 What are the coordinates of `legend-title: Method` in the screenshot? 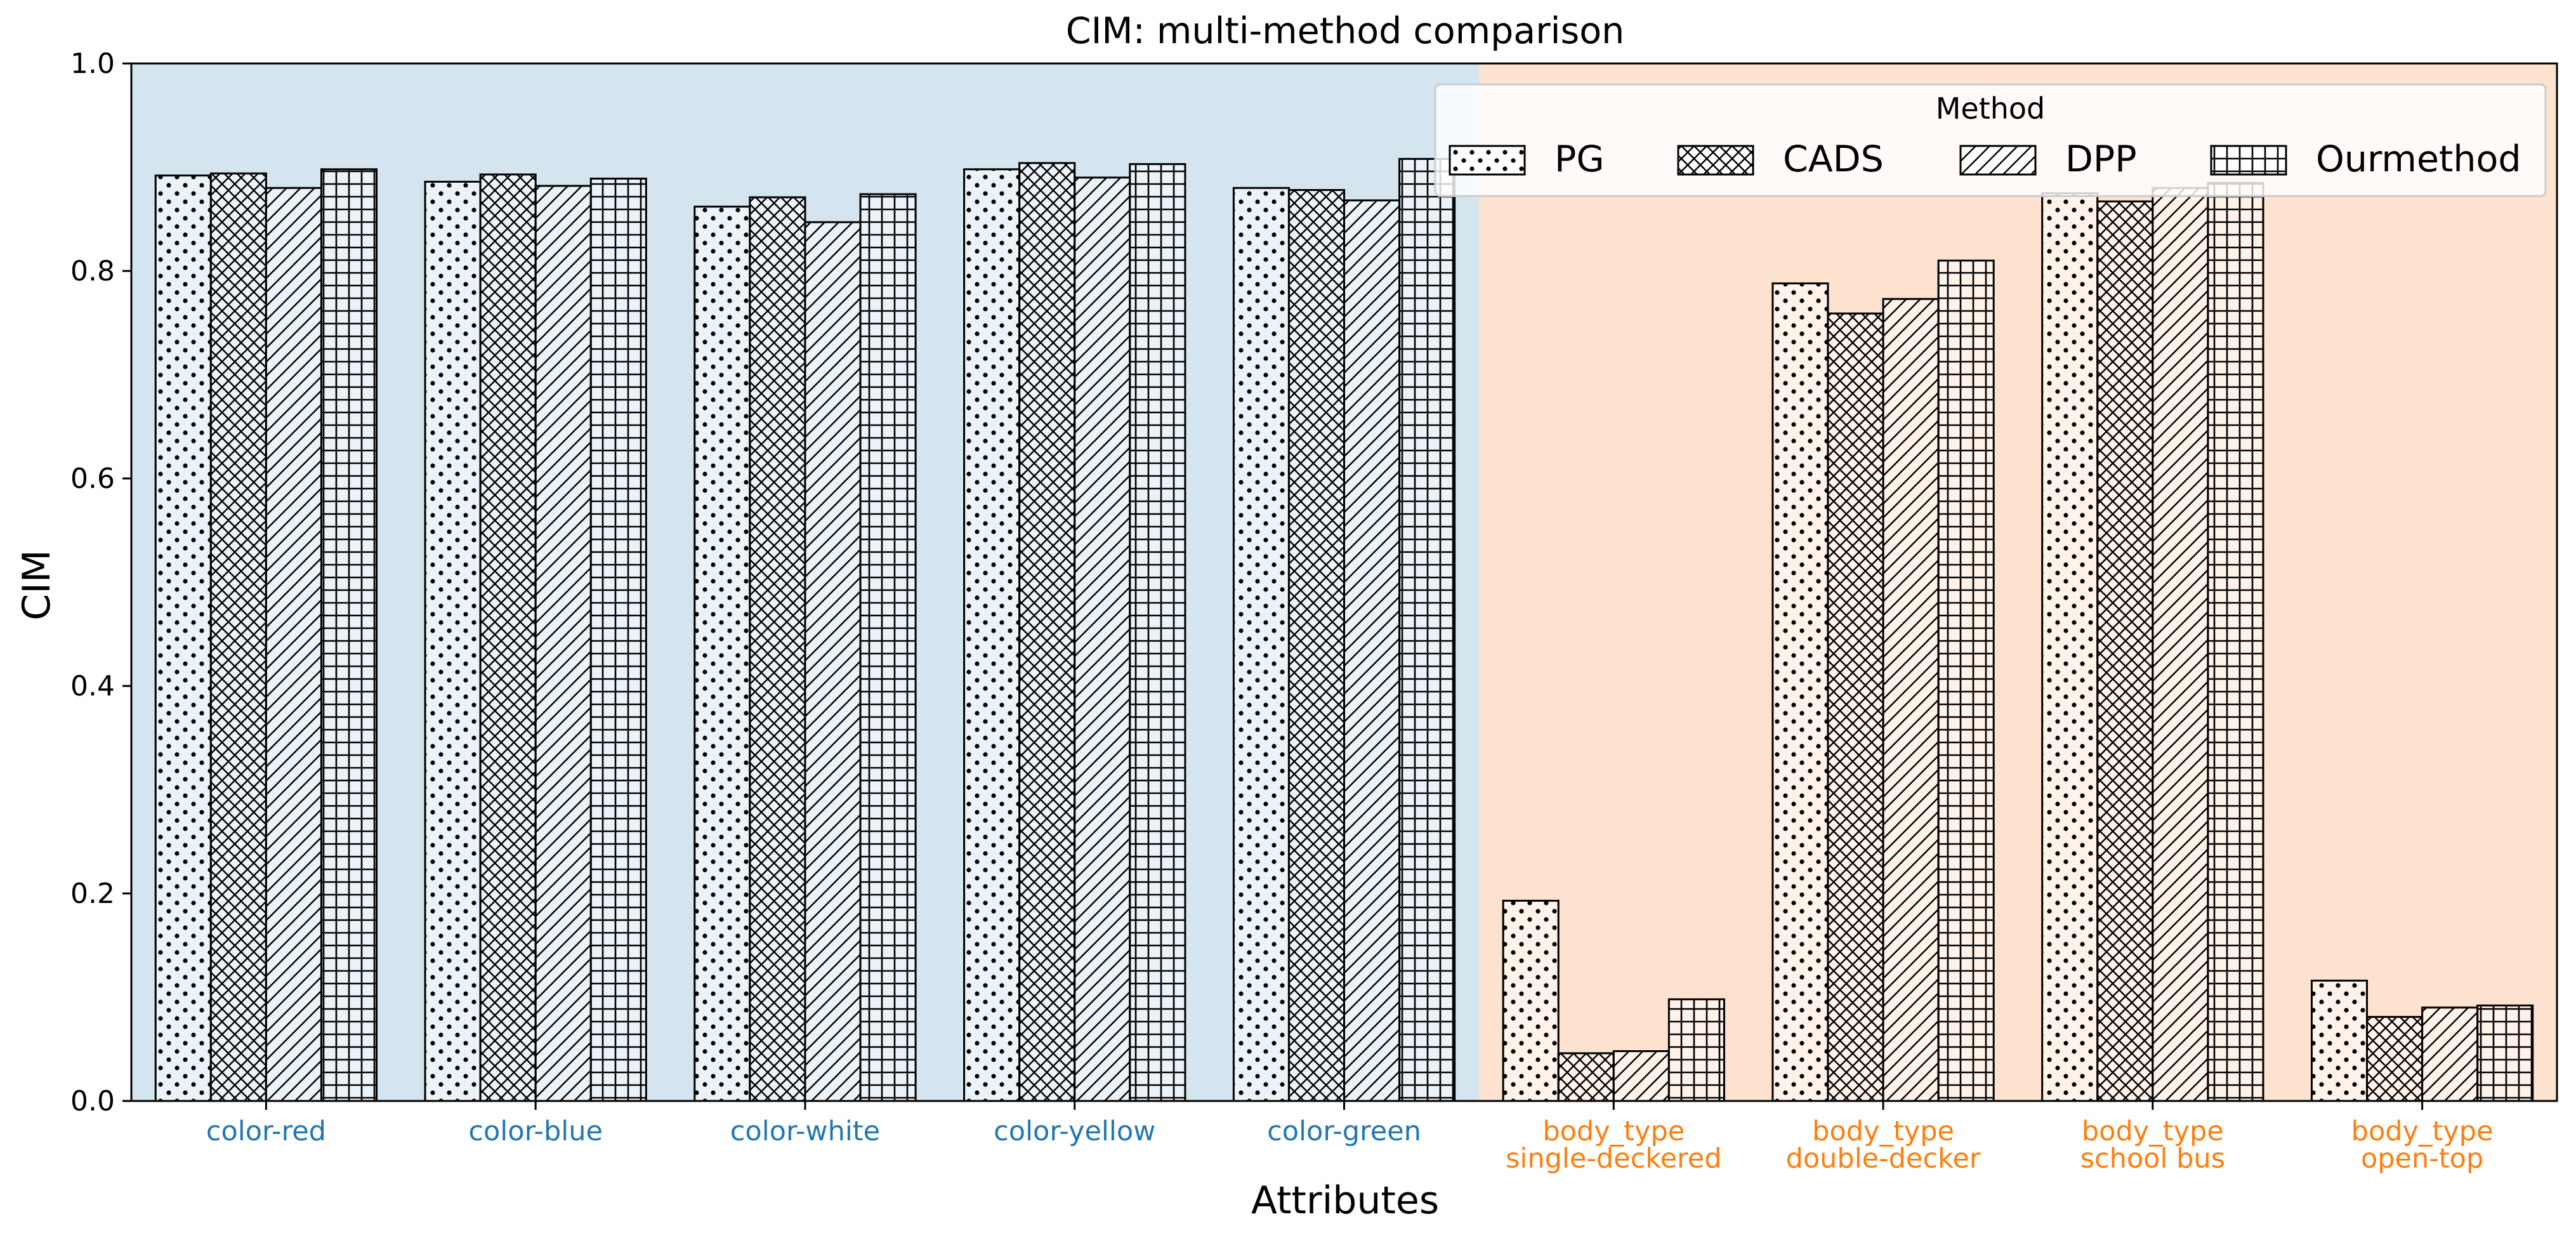 It's located at (1991, 108).